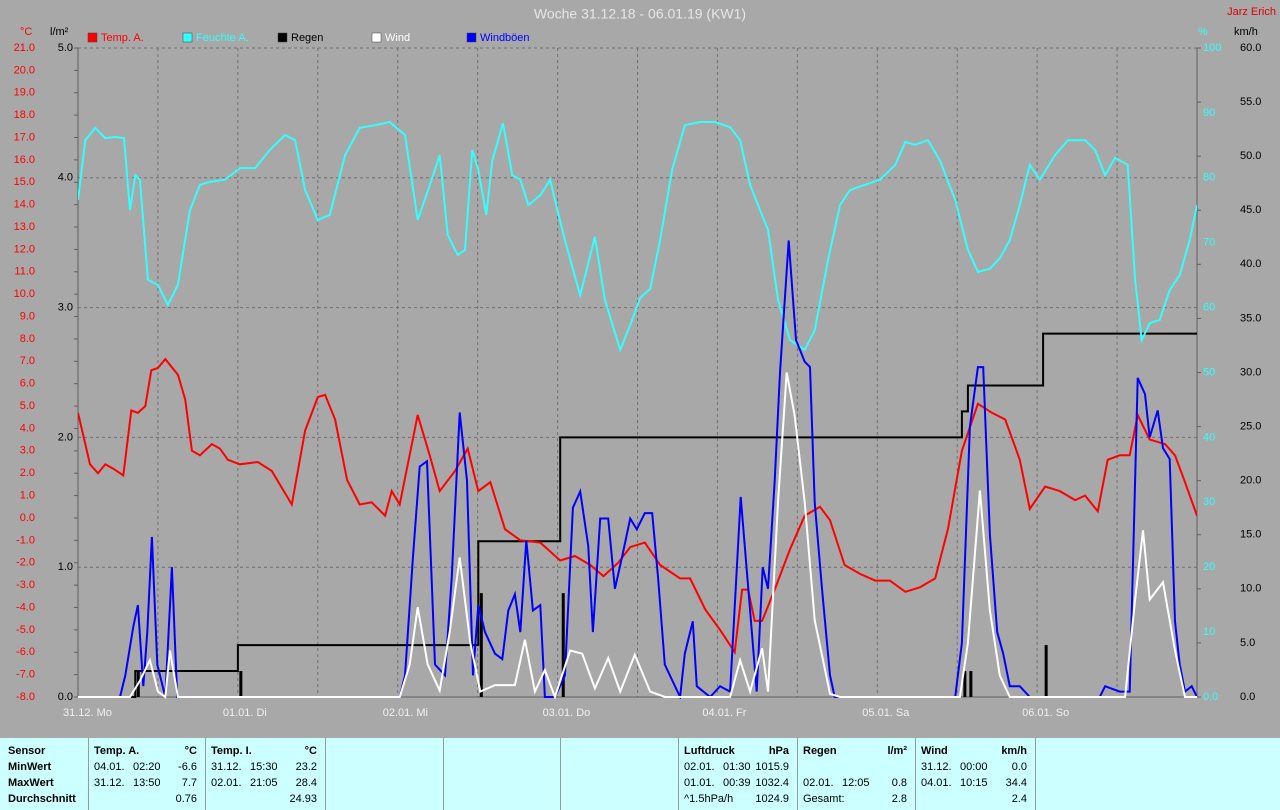  I want to click on y-tick-label: 25.0, so click(1250, 426).